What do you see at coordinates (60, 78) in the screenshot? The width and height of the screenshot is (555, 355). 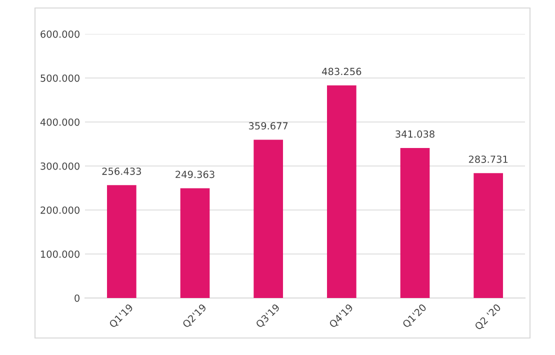 I see `y-tick-label: 500.000` at bounding box center [60, 78].